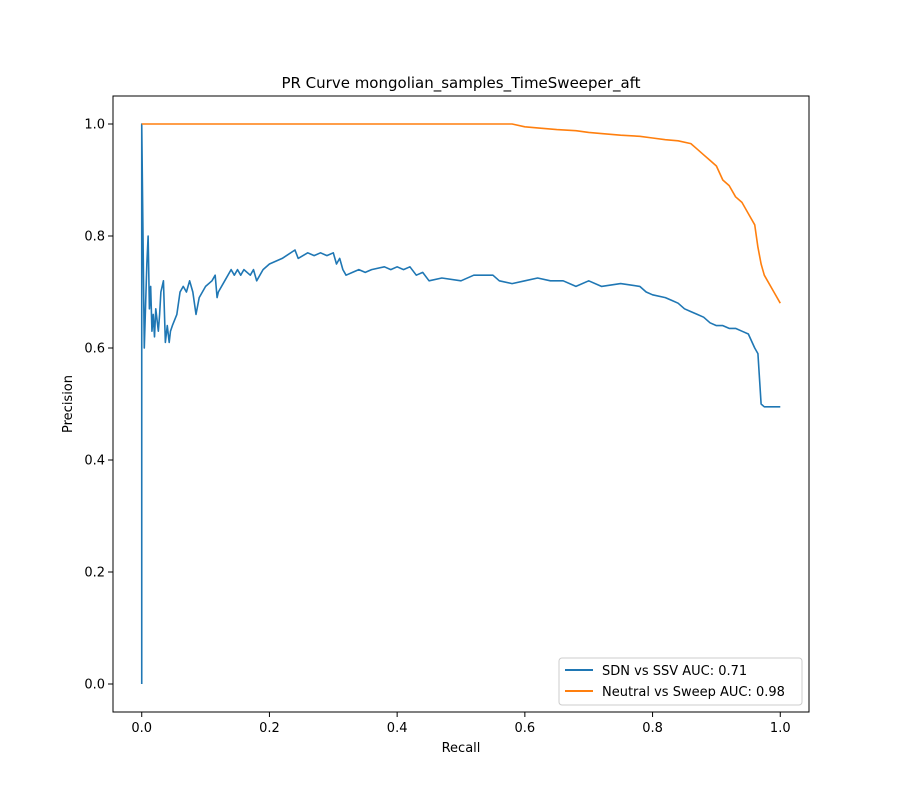 This screenshot has height=800, width=900. What do you see at coordinates (397, 728) in the screenshot?
I see `x-tick-label: 0.4` at bounding box center [397, 728].